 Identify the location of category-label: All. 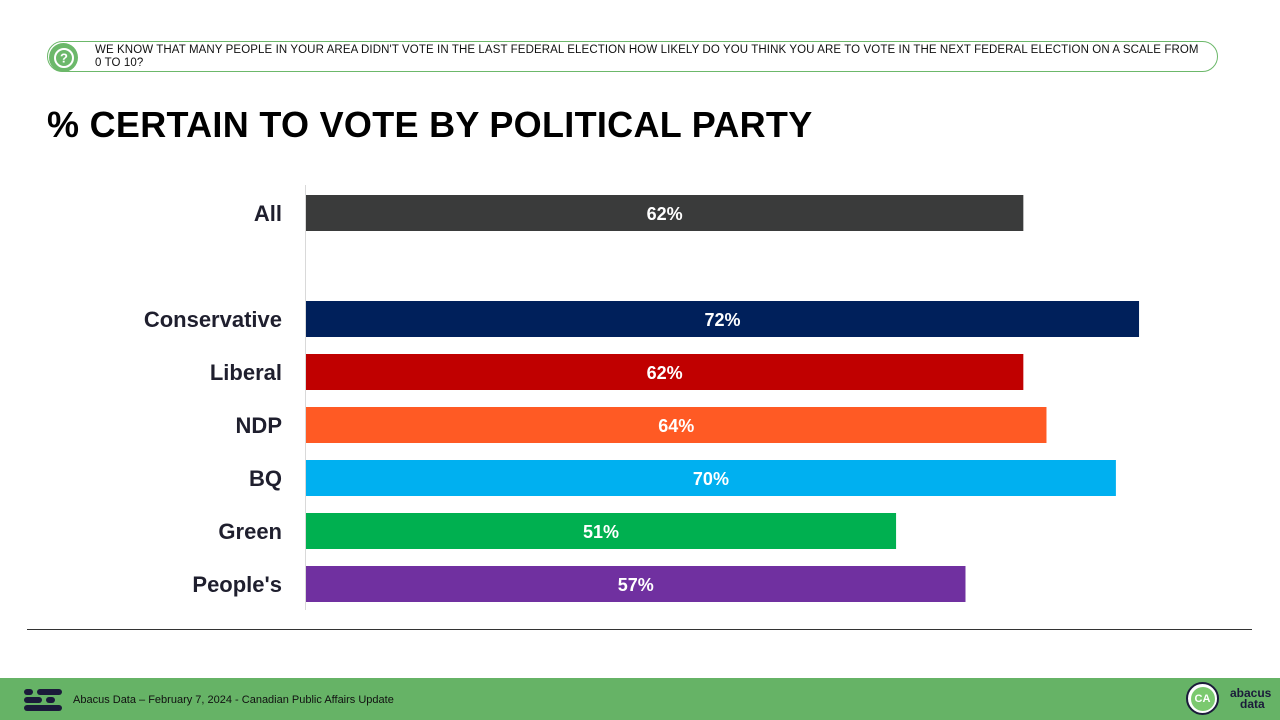
(268, 213).